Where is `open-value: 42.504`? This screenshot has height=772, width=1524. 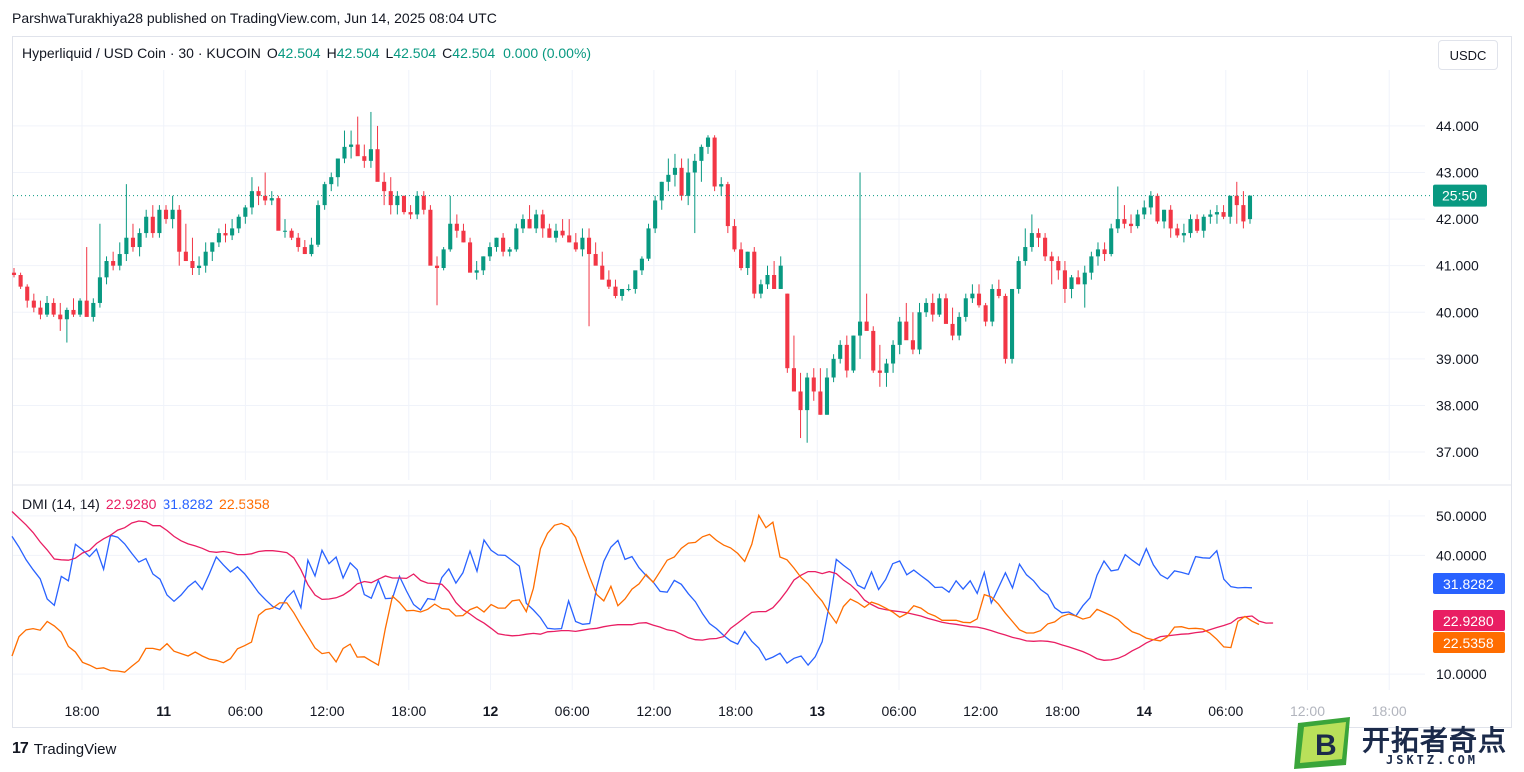 open-value: 42.504 is located at coordinates (299, 53).